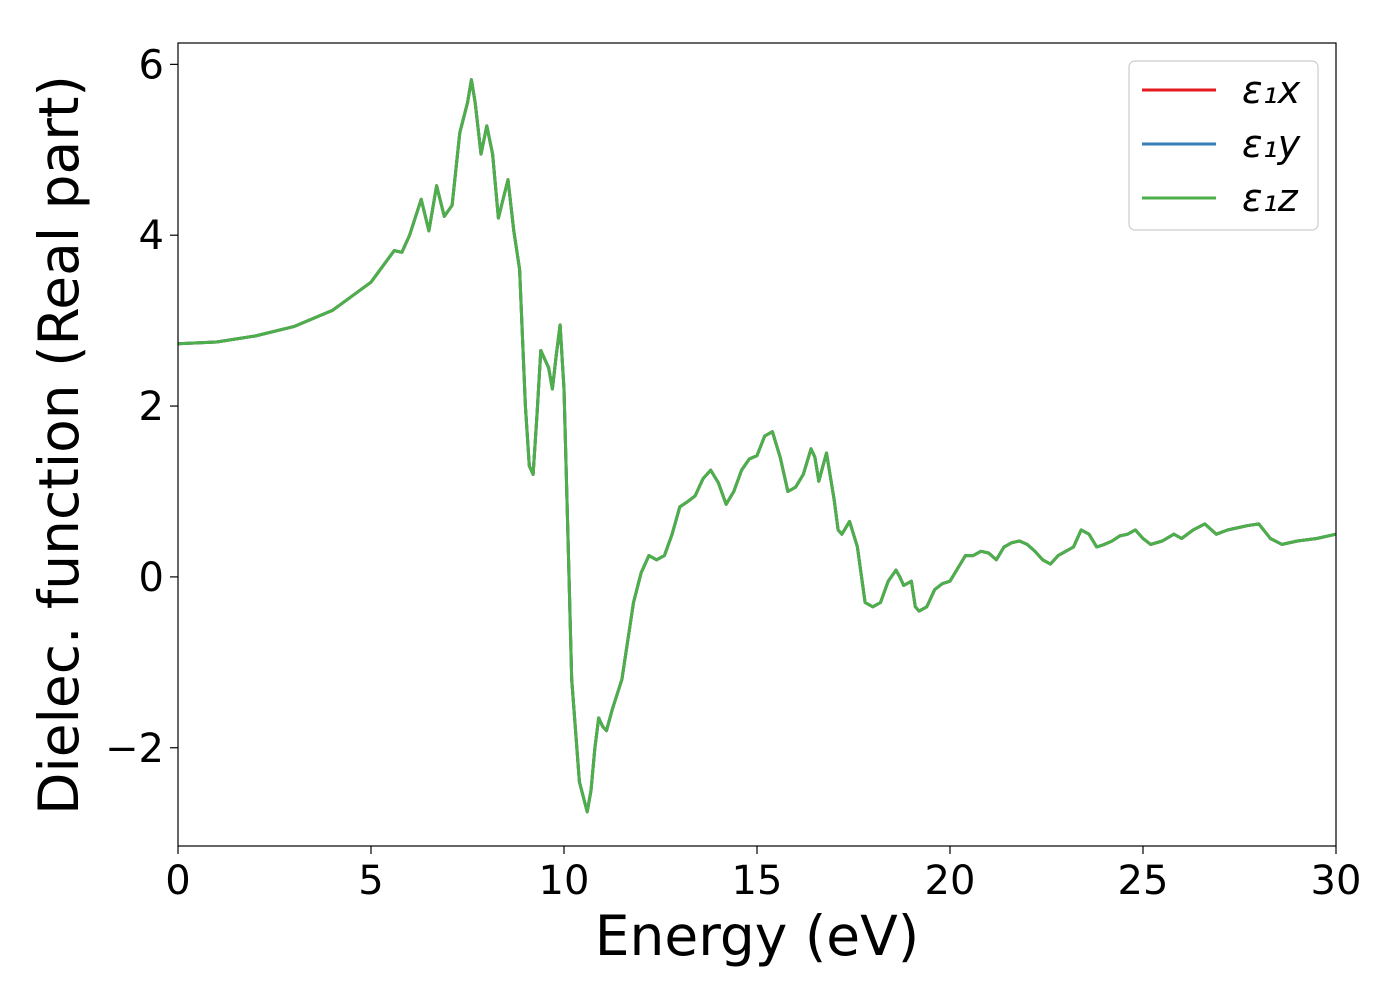 This screenshot has height=1000, width=1400. I want to click on legend: ε₁x ε₁y ε₁z, so click(1223, 145).